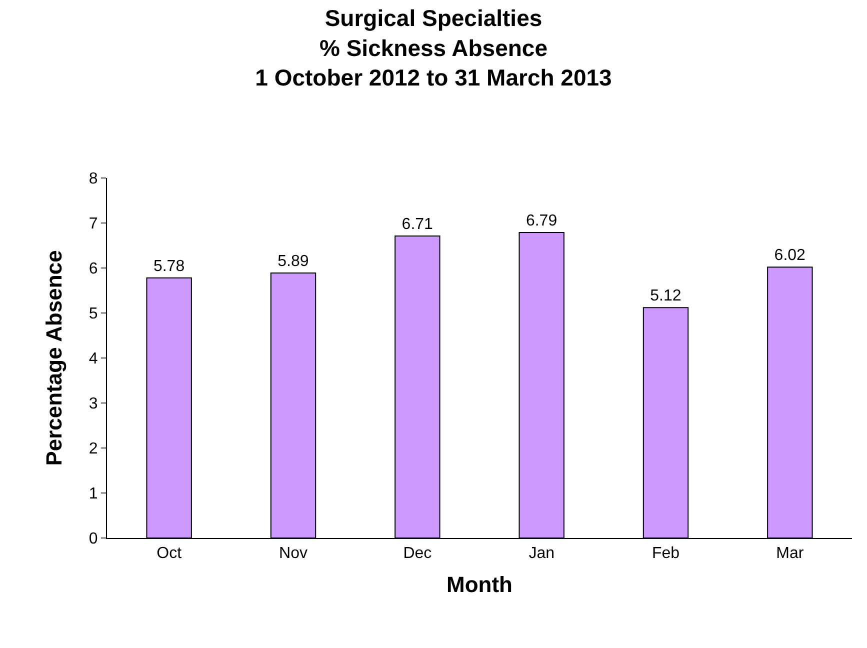 Image resolution: width=867 pixels, height=648 pixels. What do you see at coordinates (293, 261) in the screenshot?
I see `data-label: 5.89` at bounding box center [293, 261].